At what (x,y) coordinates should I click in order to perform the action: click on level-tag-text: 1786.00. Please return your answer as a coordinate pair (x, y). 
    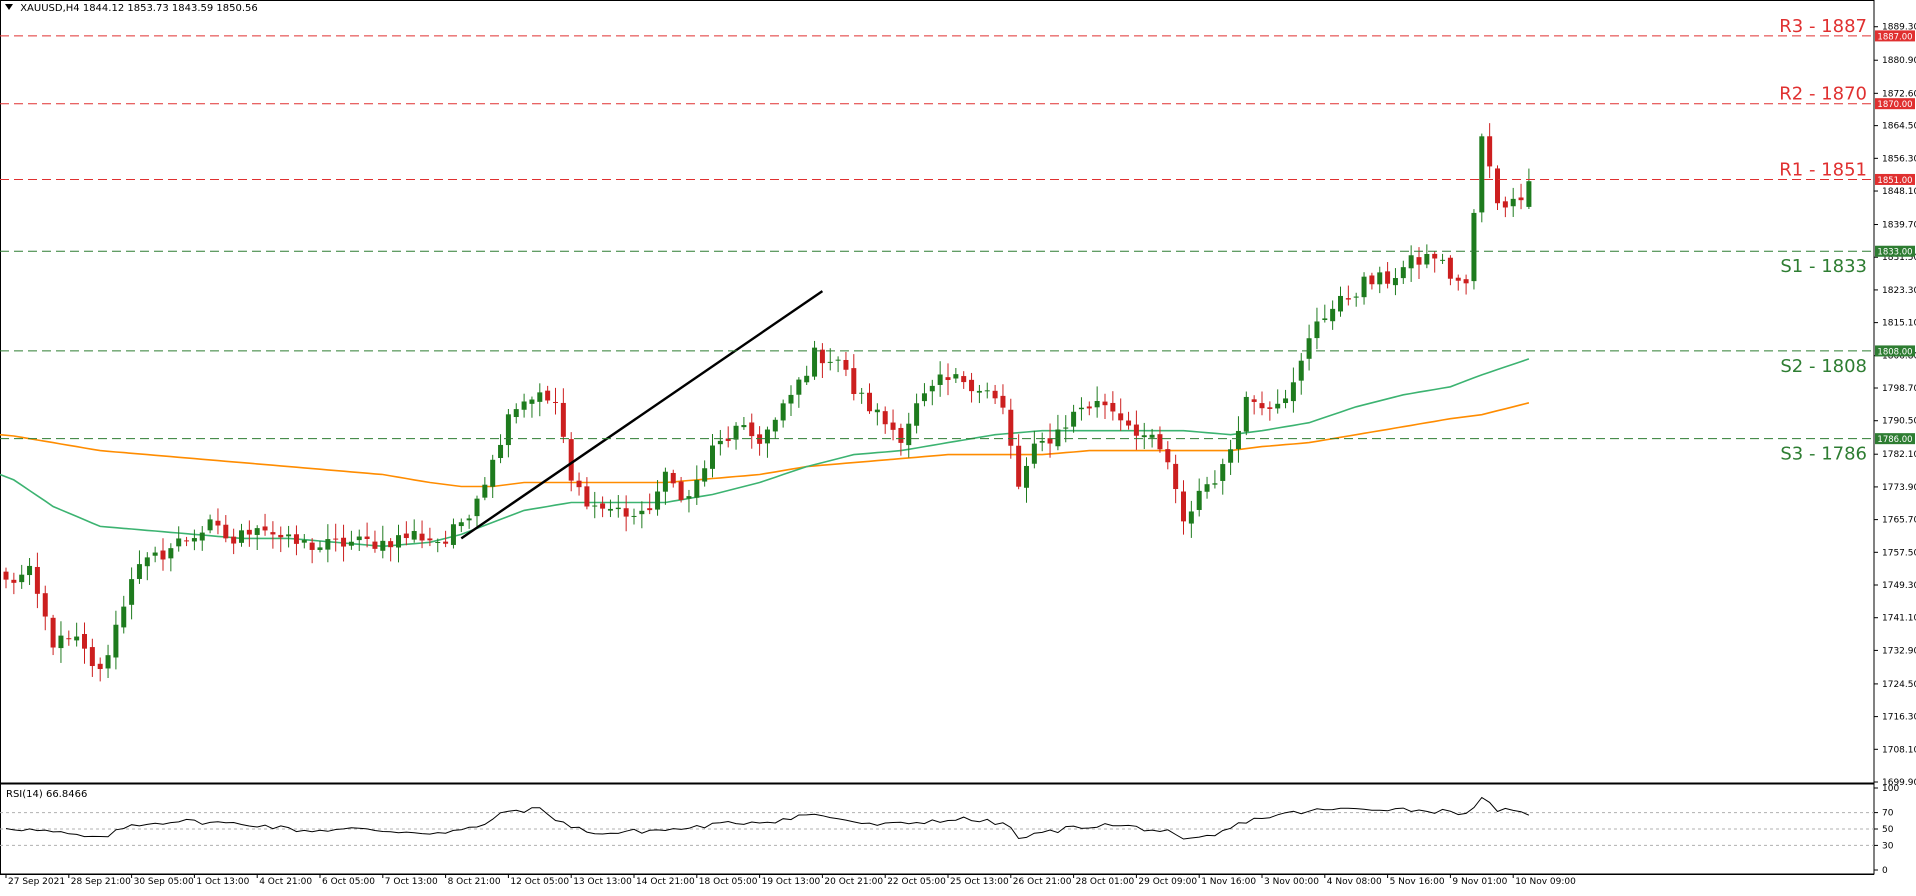
    Looking at the image, I should click on (1894, 440).